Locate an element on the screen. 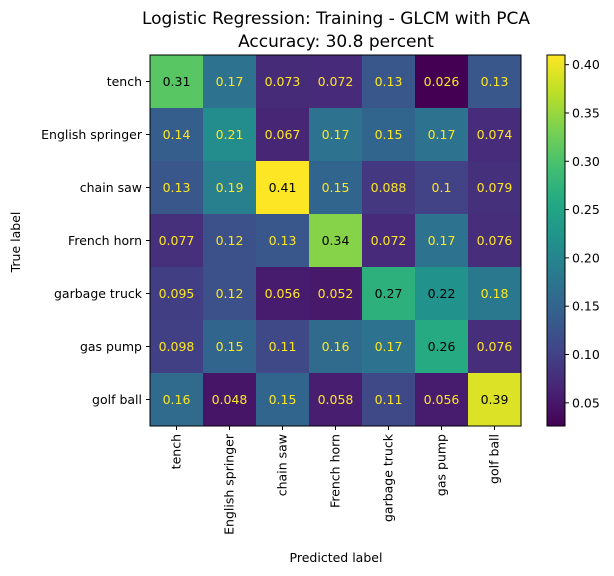 The width and height of the screenshot is (614, 576). colorbar-tick-label: 0.25 is located at coordinates (586, 209).